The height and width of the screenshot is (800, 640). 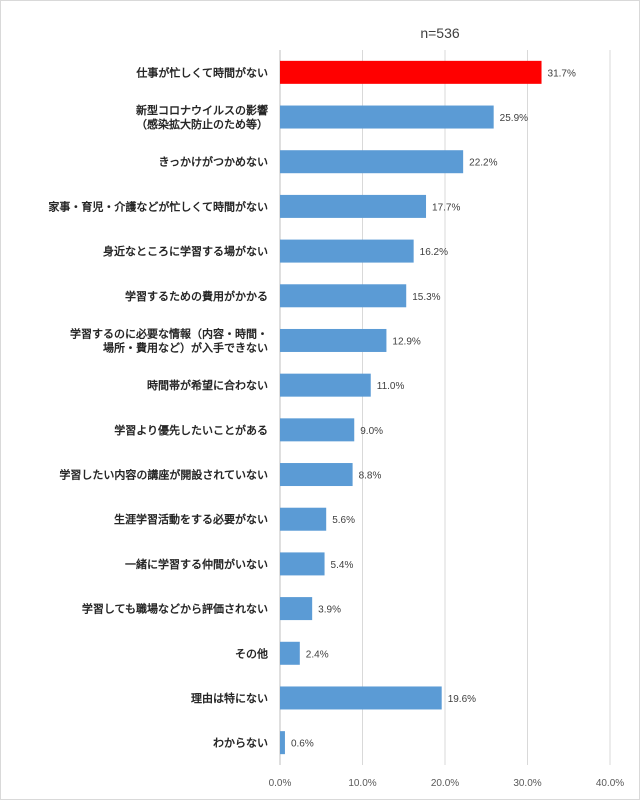 What do you see at coordinates (163, 475) in the screenshot?
I see `category-label: 学習したい内容の講座が開設されていない` at bounding box center [163, 475].